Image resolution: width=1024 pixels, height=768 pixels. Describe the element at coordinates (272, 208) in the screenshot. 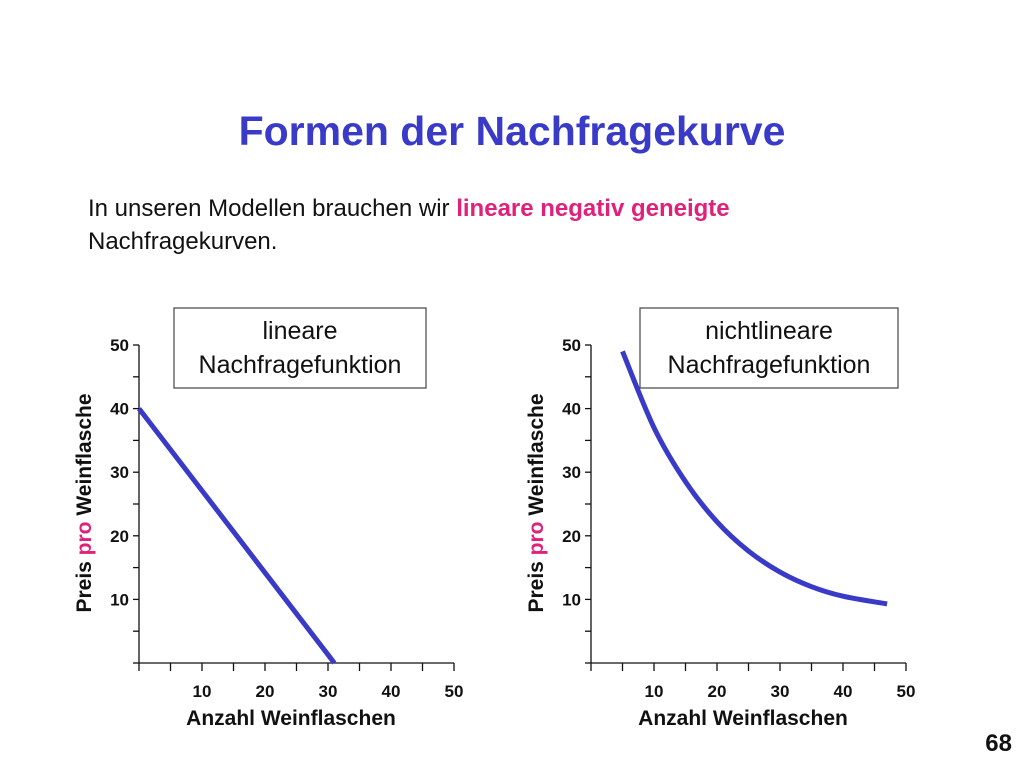

I see `intro-text-start: In unseren Modellen brauchen wir` at that location.